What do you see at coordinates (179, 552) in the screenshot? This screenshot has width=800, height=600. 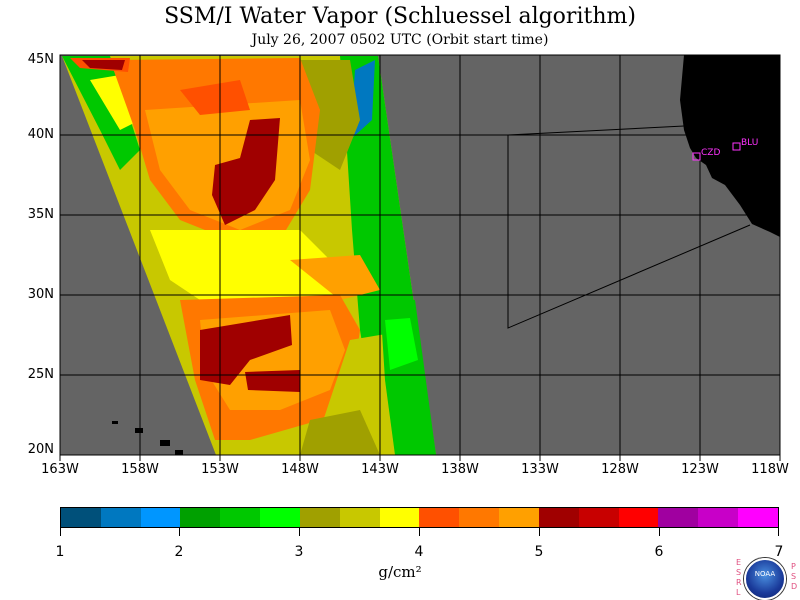 I see `colorbar-label-2: 2` at bounding box center [179, 552].